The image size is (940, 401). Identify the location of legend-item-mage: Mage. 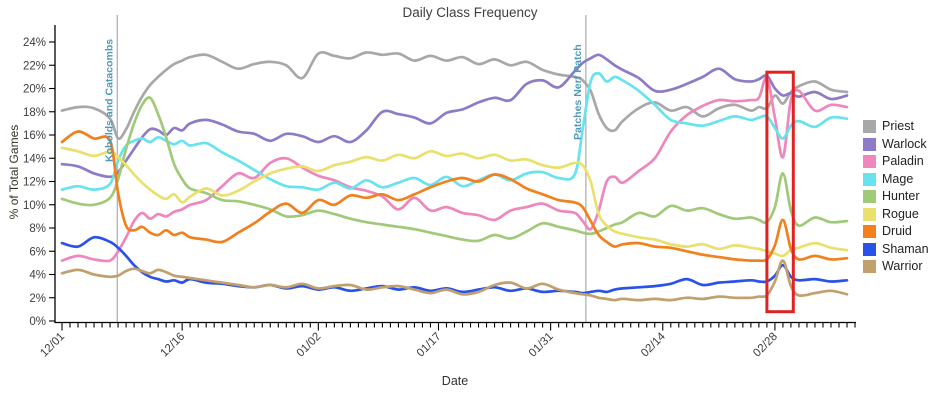
(896, 178).